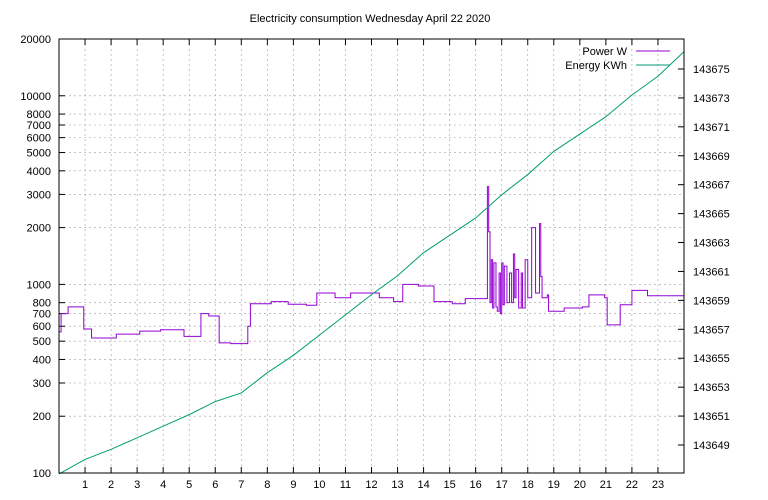  Describe the element at coordinates (267, 485) in the screenshot. I see `x-tick-label: 8` at that location.